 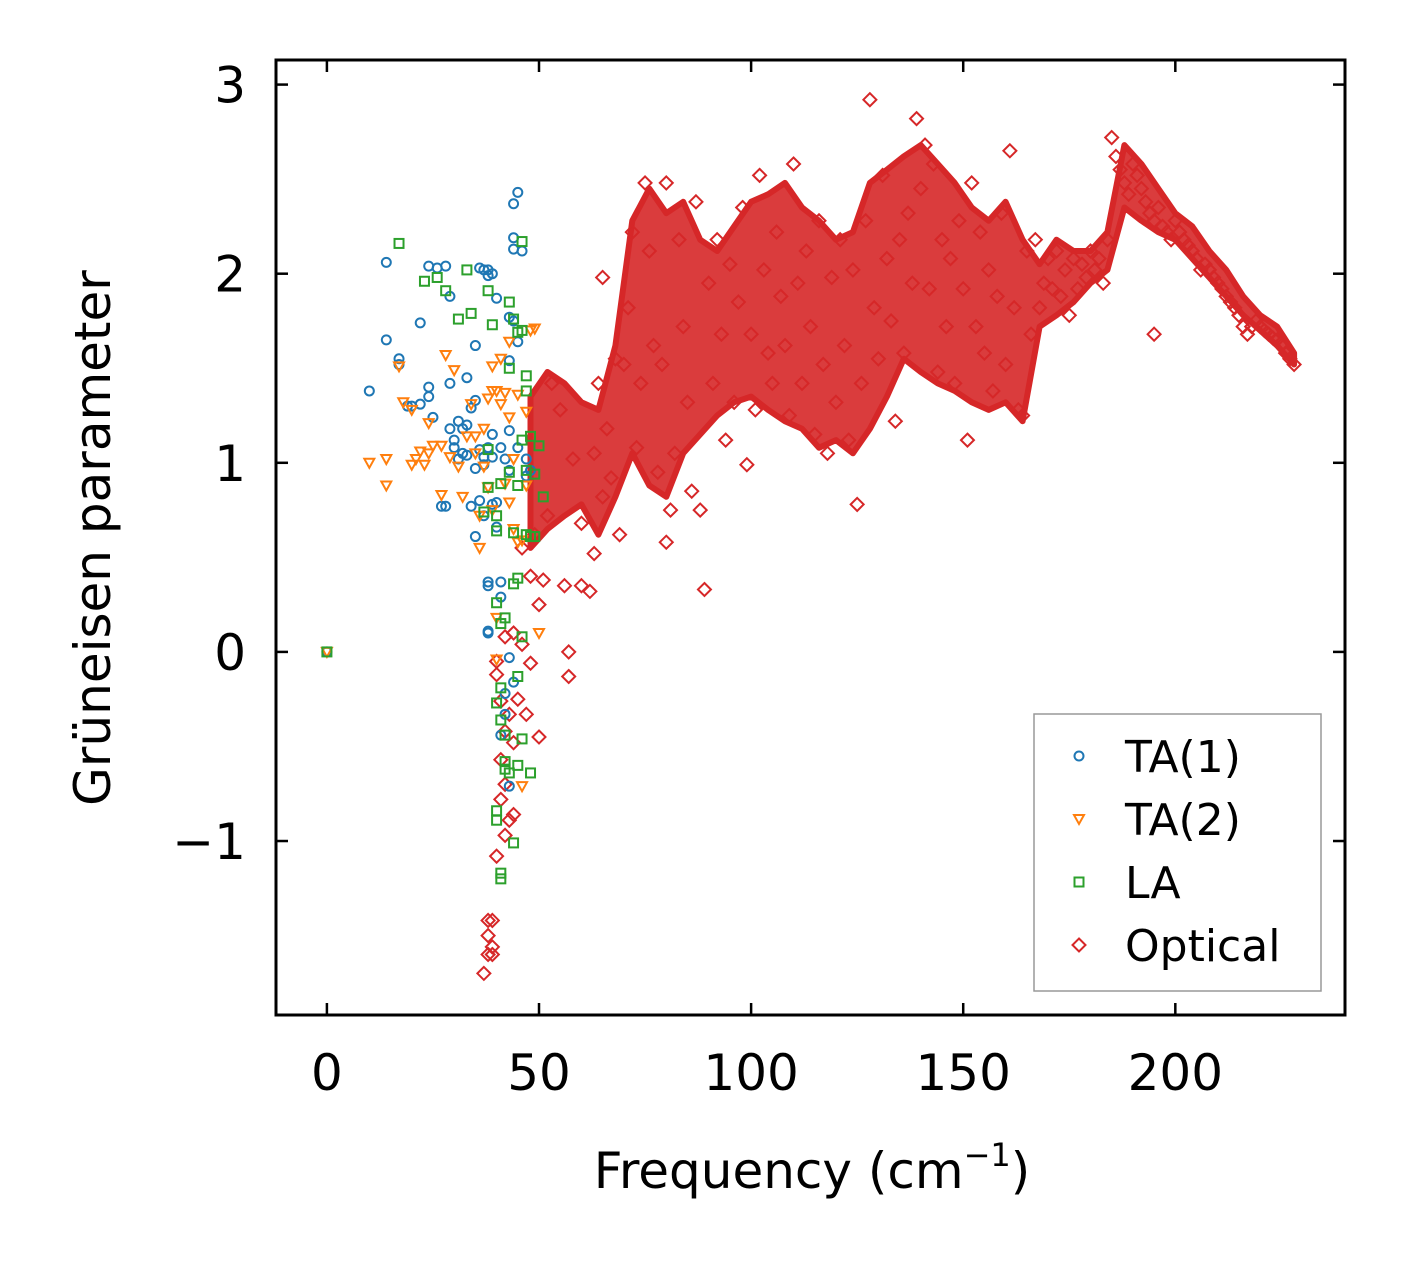 What do you see at coordinates (230, 86) in the screenshot?
I see `y-tick-label: 3` at bounding box center [230, 86].